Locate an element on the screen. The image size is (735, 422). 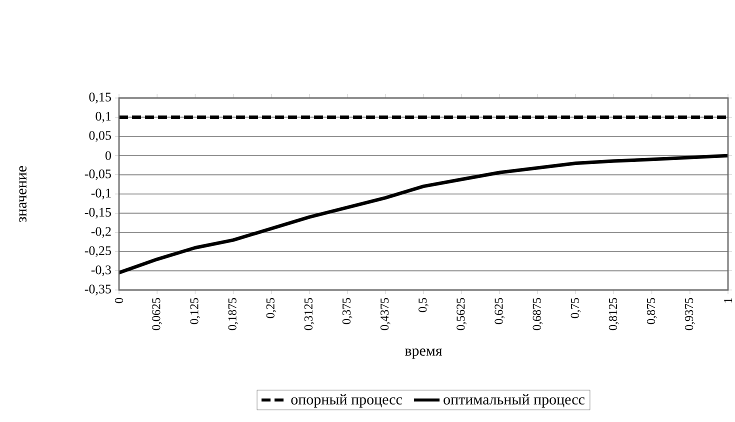
y-tick-label: -0,2 is located at coordinates (101, 232).